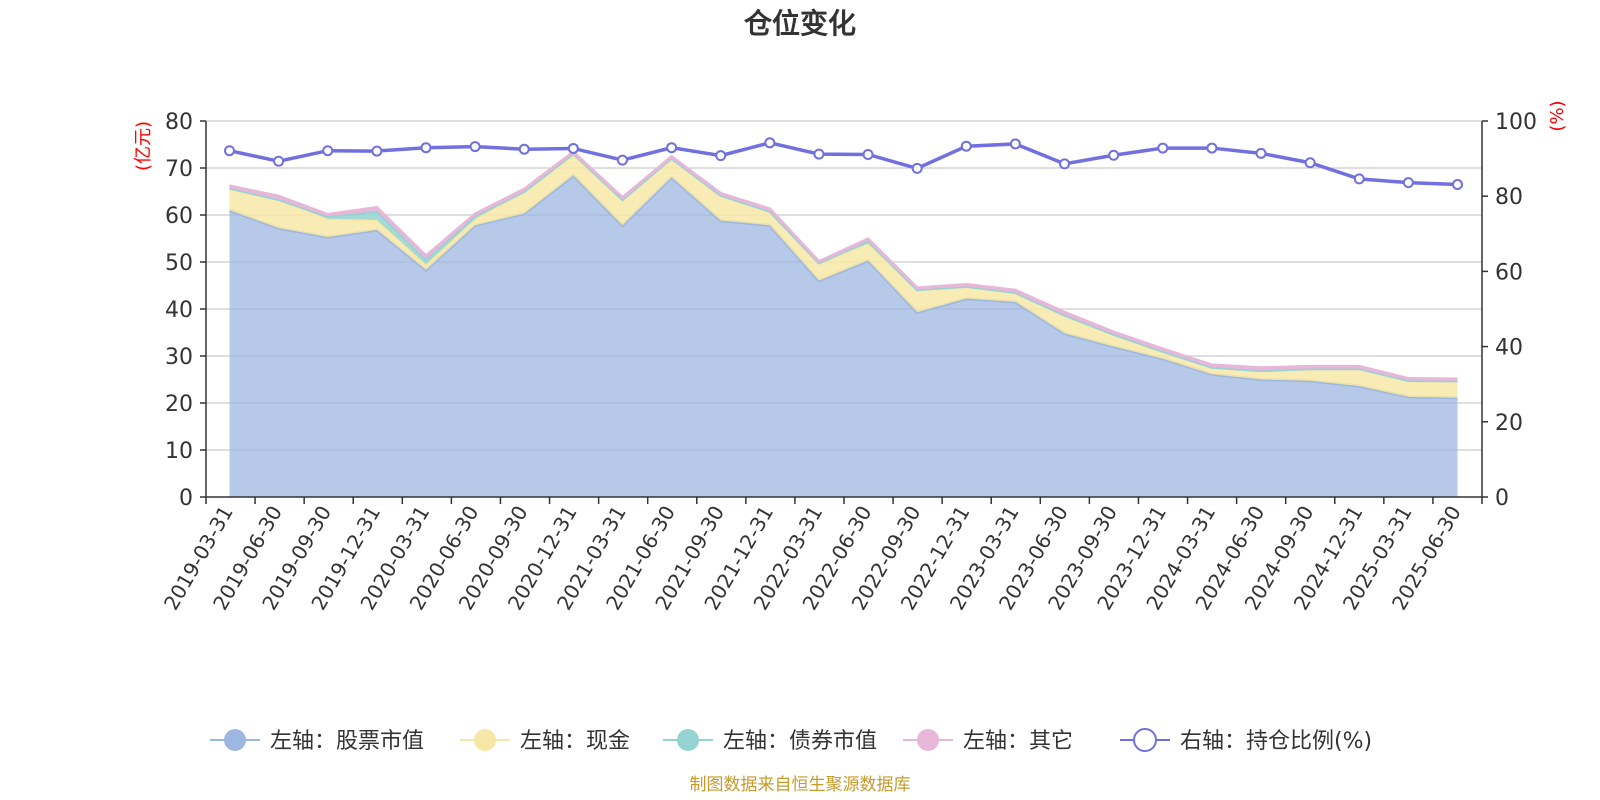  I want to click on legend-item-3: 左轴：债券市值, so click(770, 741).